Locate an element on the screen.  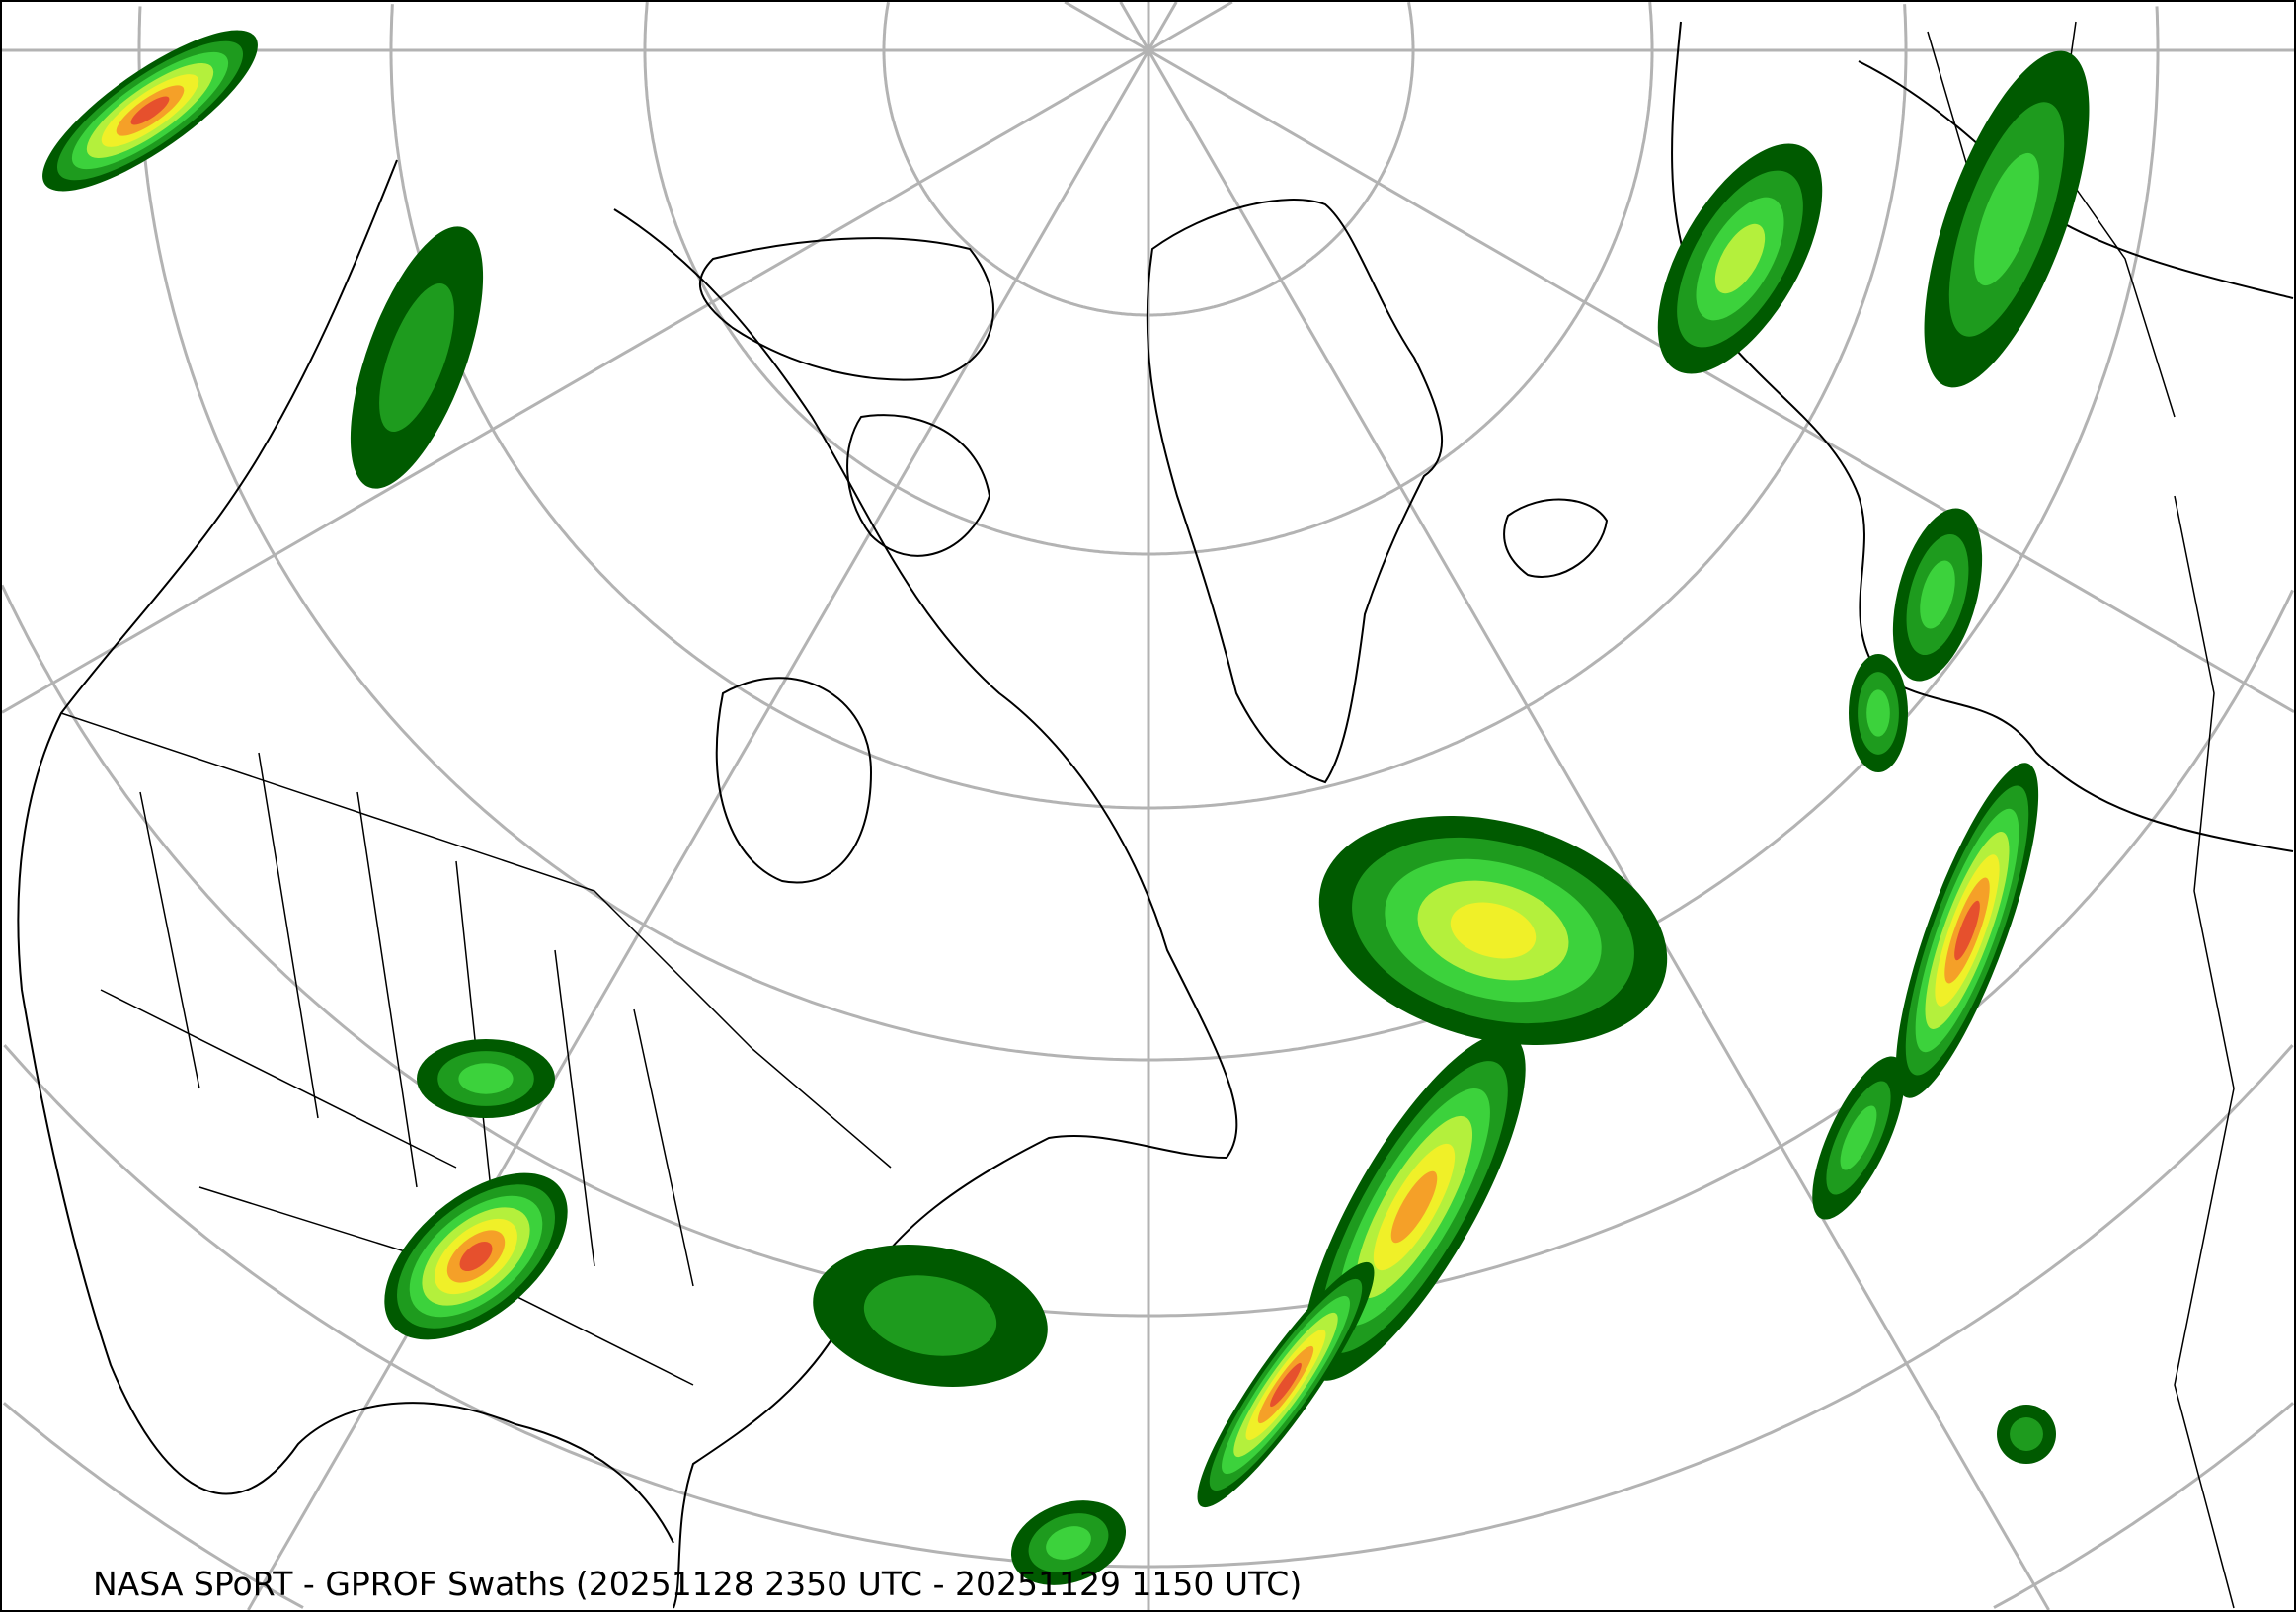
hudson-bay-coast is located at coordinates (794, 780).